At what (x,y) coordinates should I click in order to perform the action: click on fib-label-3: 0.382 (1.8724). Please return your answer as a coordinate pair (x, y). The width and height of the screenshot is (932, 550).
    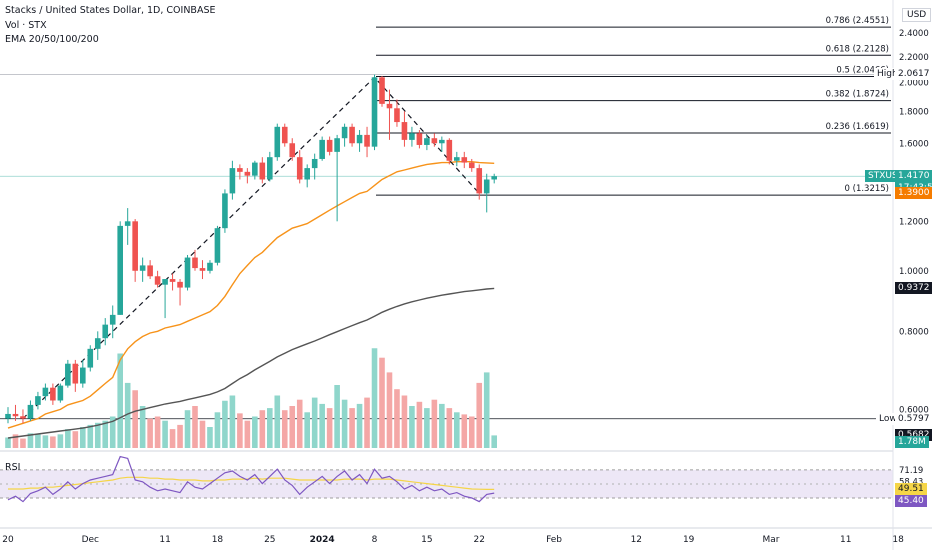
    Looking at the image, I should click on (857, 95).